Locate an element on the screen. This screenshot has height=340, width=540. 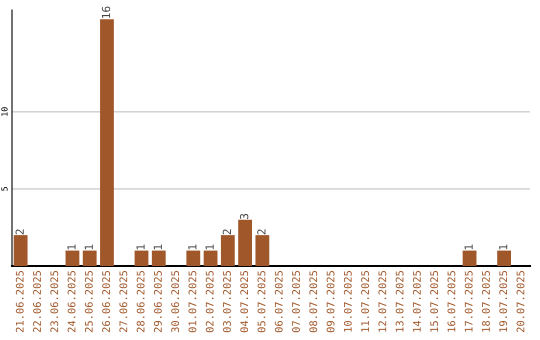
x-tick-label: 07.07.2025 is located at coordinates (296, 301).